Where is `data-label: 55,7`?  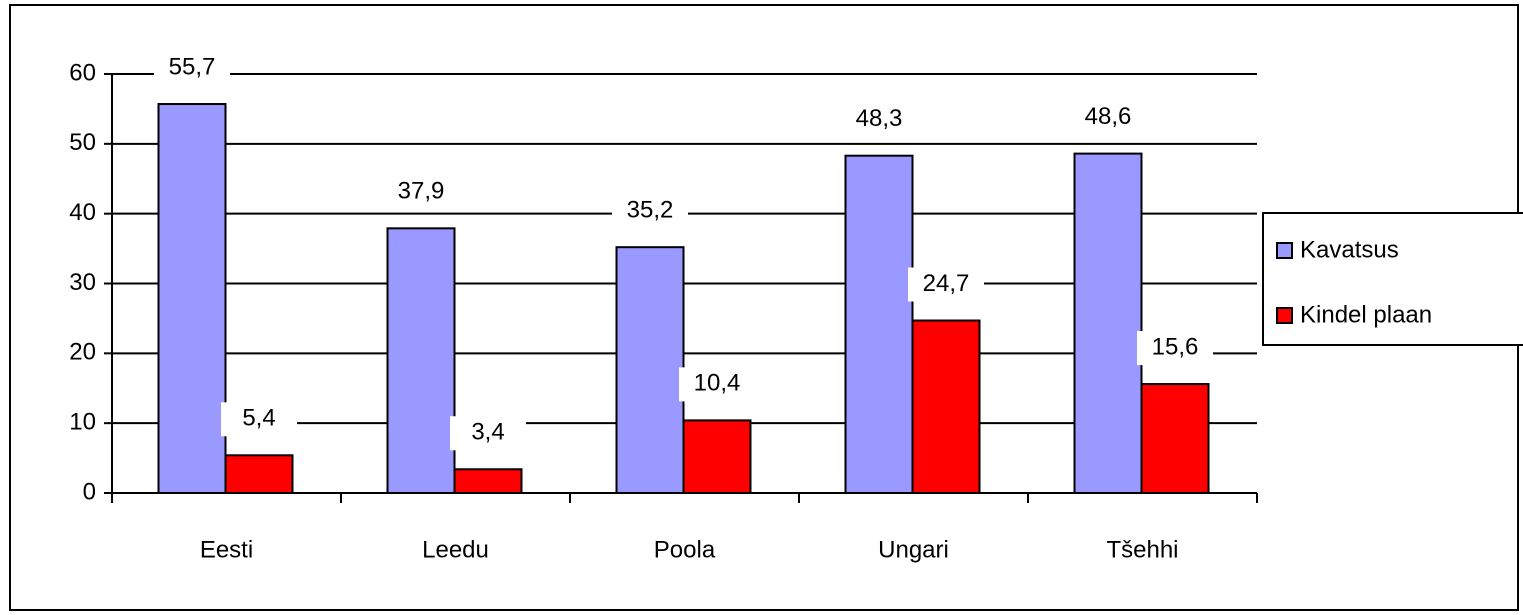 data-label: 55,7 is located at coordinates (192, 66).